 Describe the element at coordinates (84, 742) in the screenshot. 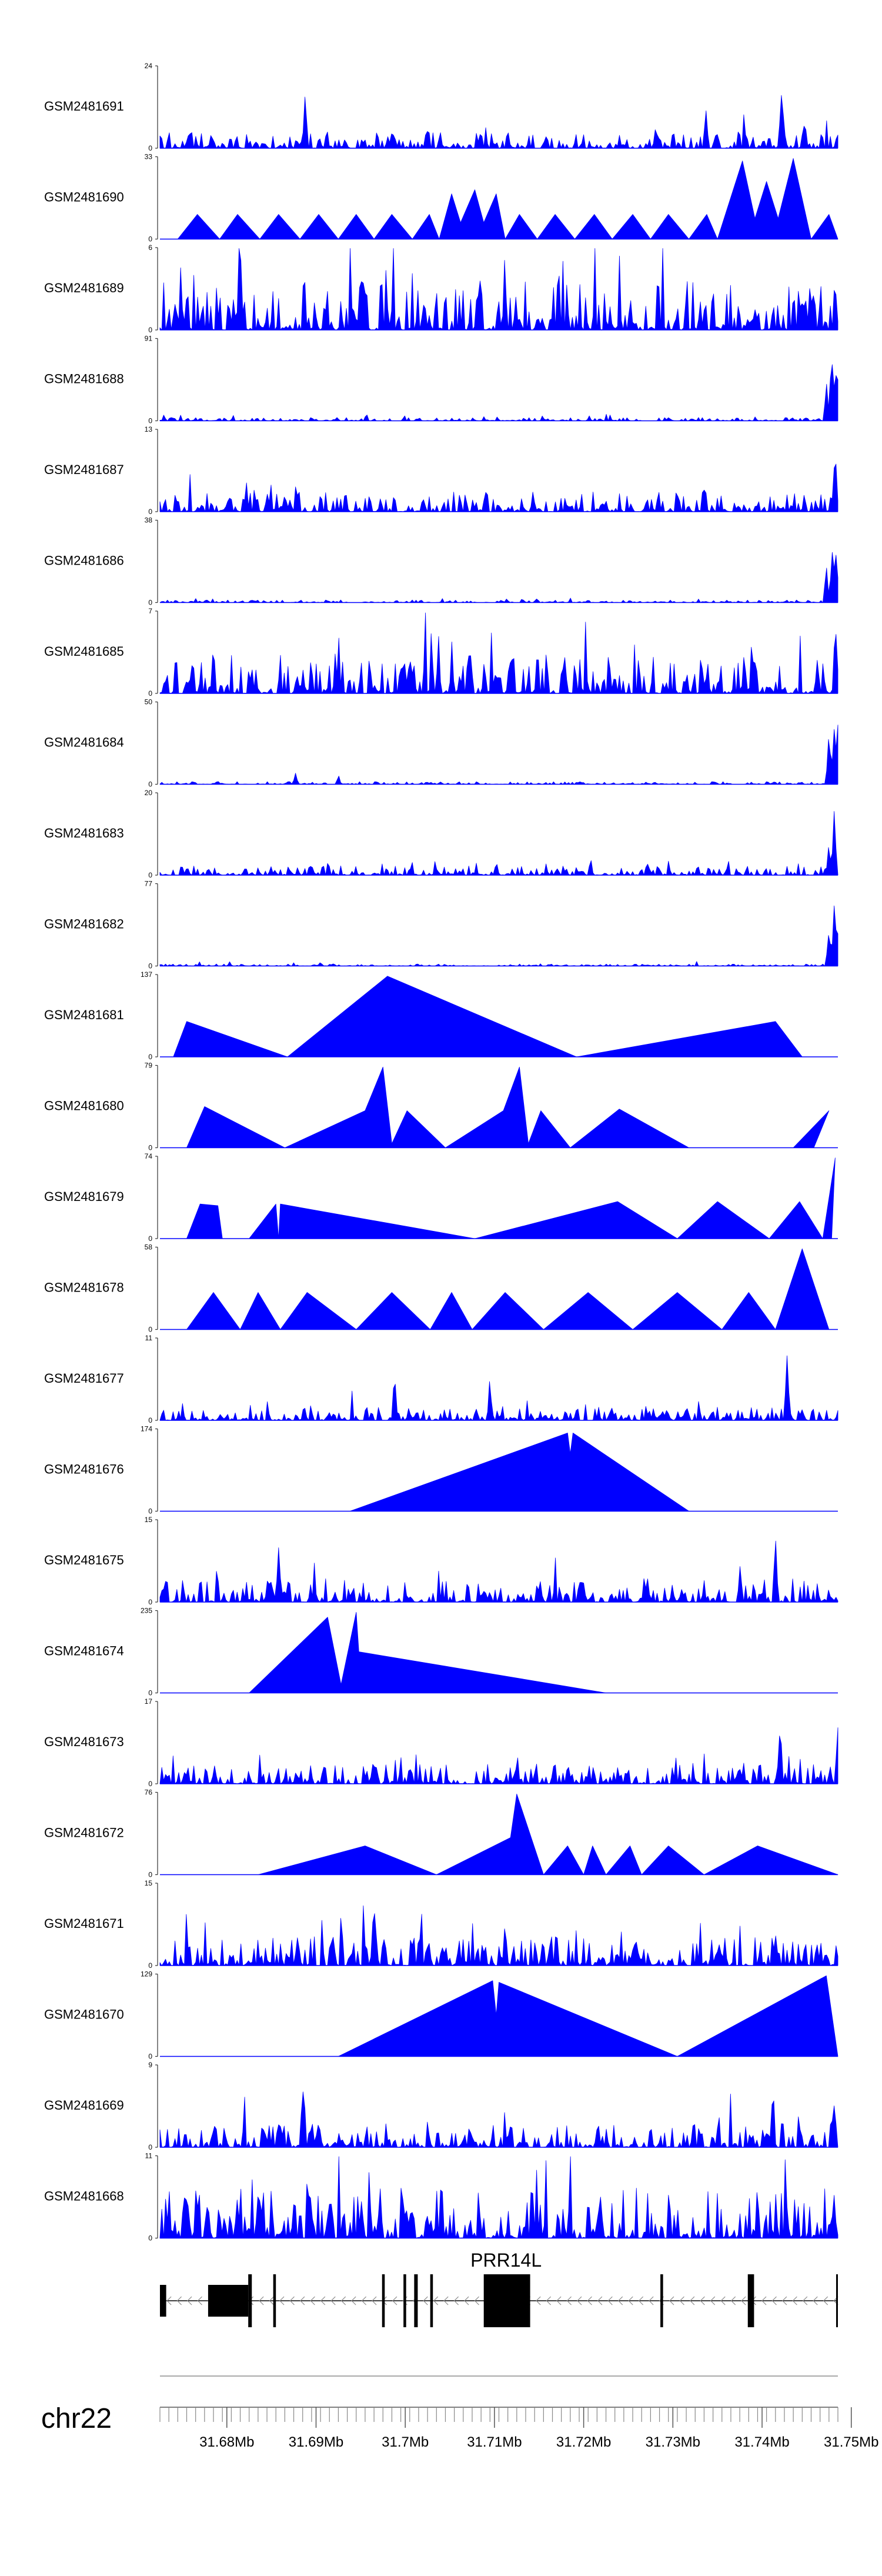

I see `track-label: GSM2481684` at that location.